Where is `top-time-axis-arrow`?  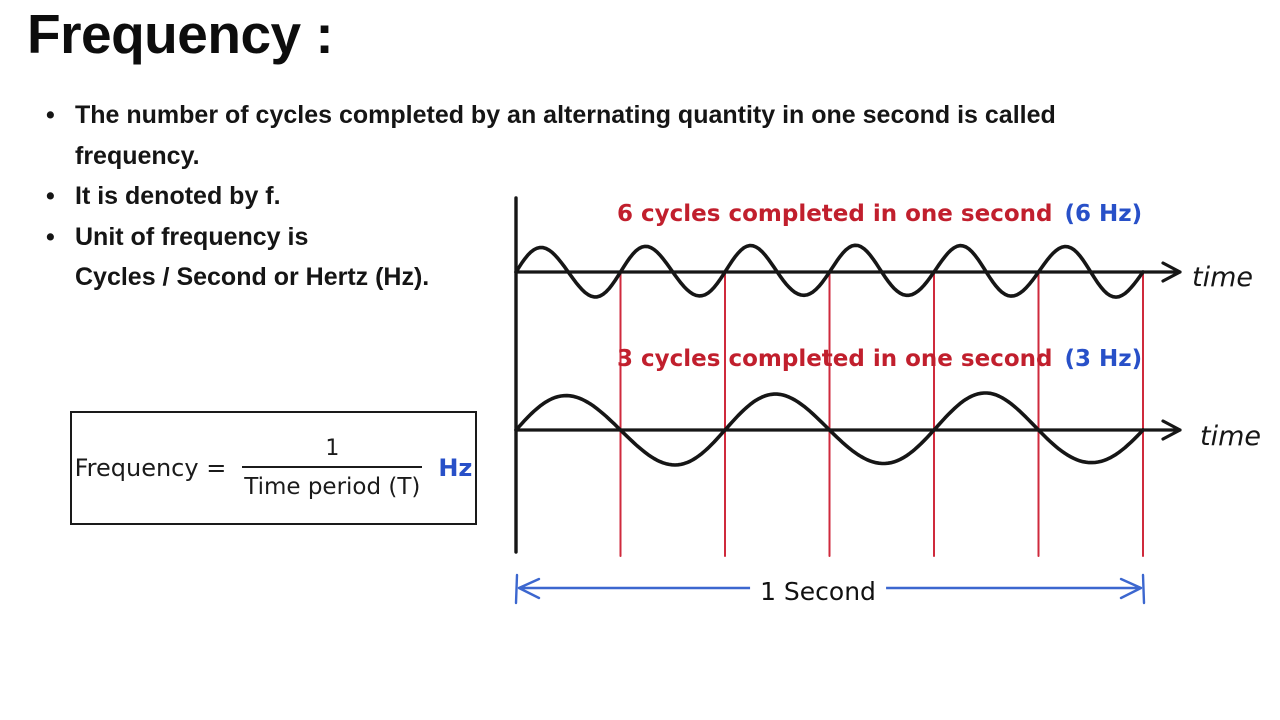
top-time-axis-arrow is located at coordinates (848, 272).